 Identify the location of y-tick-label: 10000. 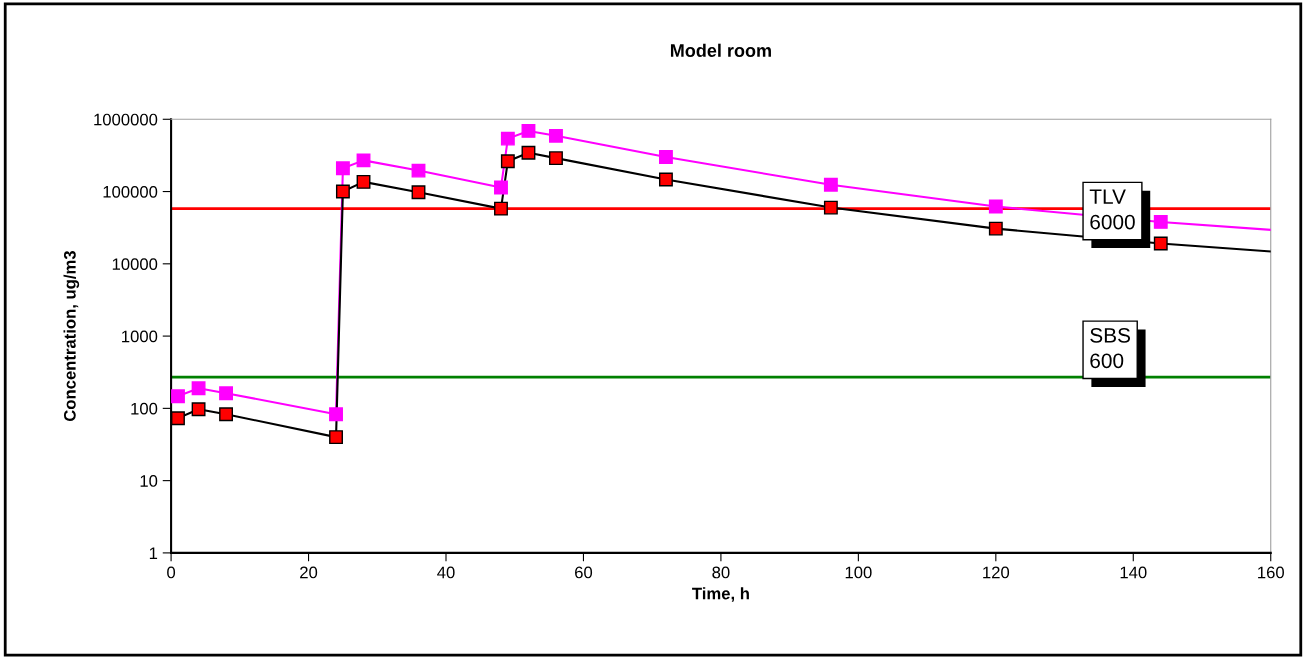
(135, 264).